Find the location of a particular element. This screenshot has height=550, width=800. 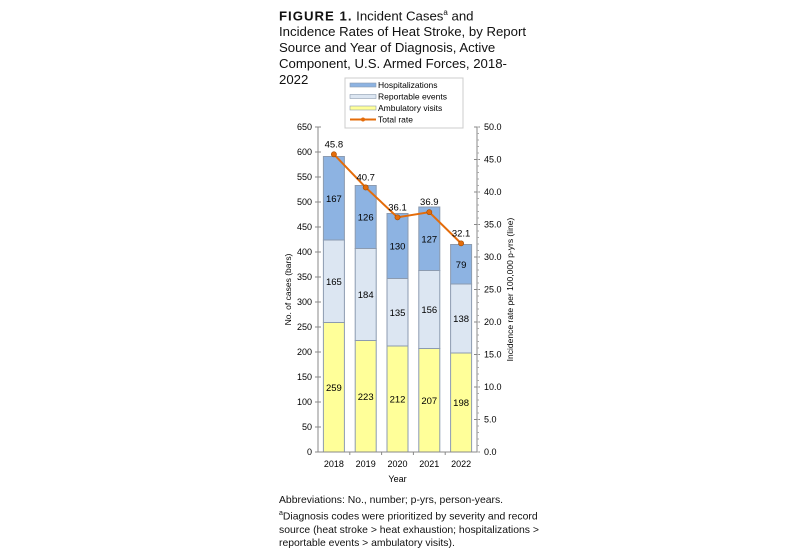

legend-label: Reportable events is located at coordinates (412, 97).